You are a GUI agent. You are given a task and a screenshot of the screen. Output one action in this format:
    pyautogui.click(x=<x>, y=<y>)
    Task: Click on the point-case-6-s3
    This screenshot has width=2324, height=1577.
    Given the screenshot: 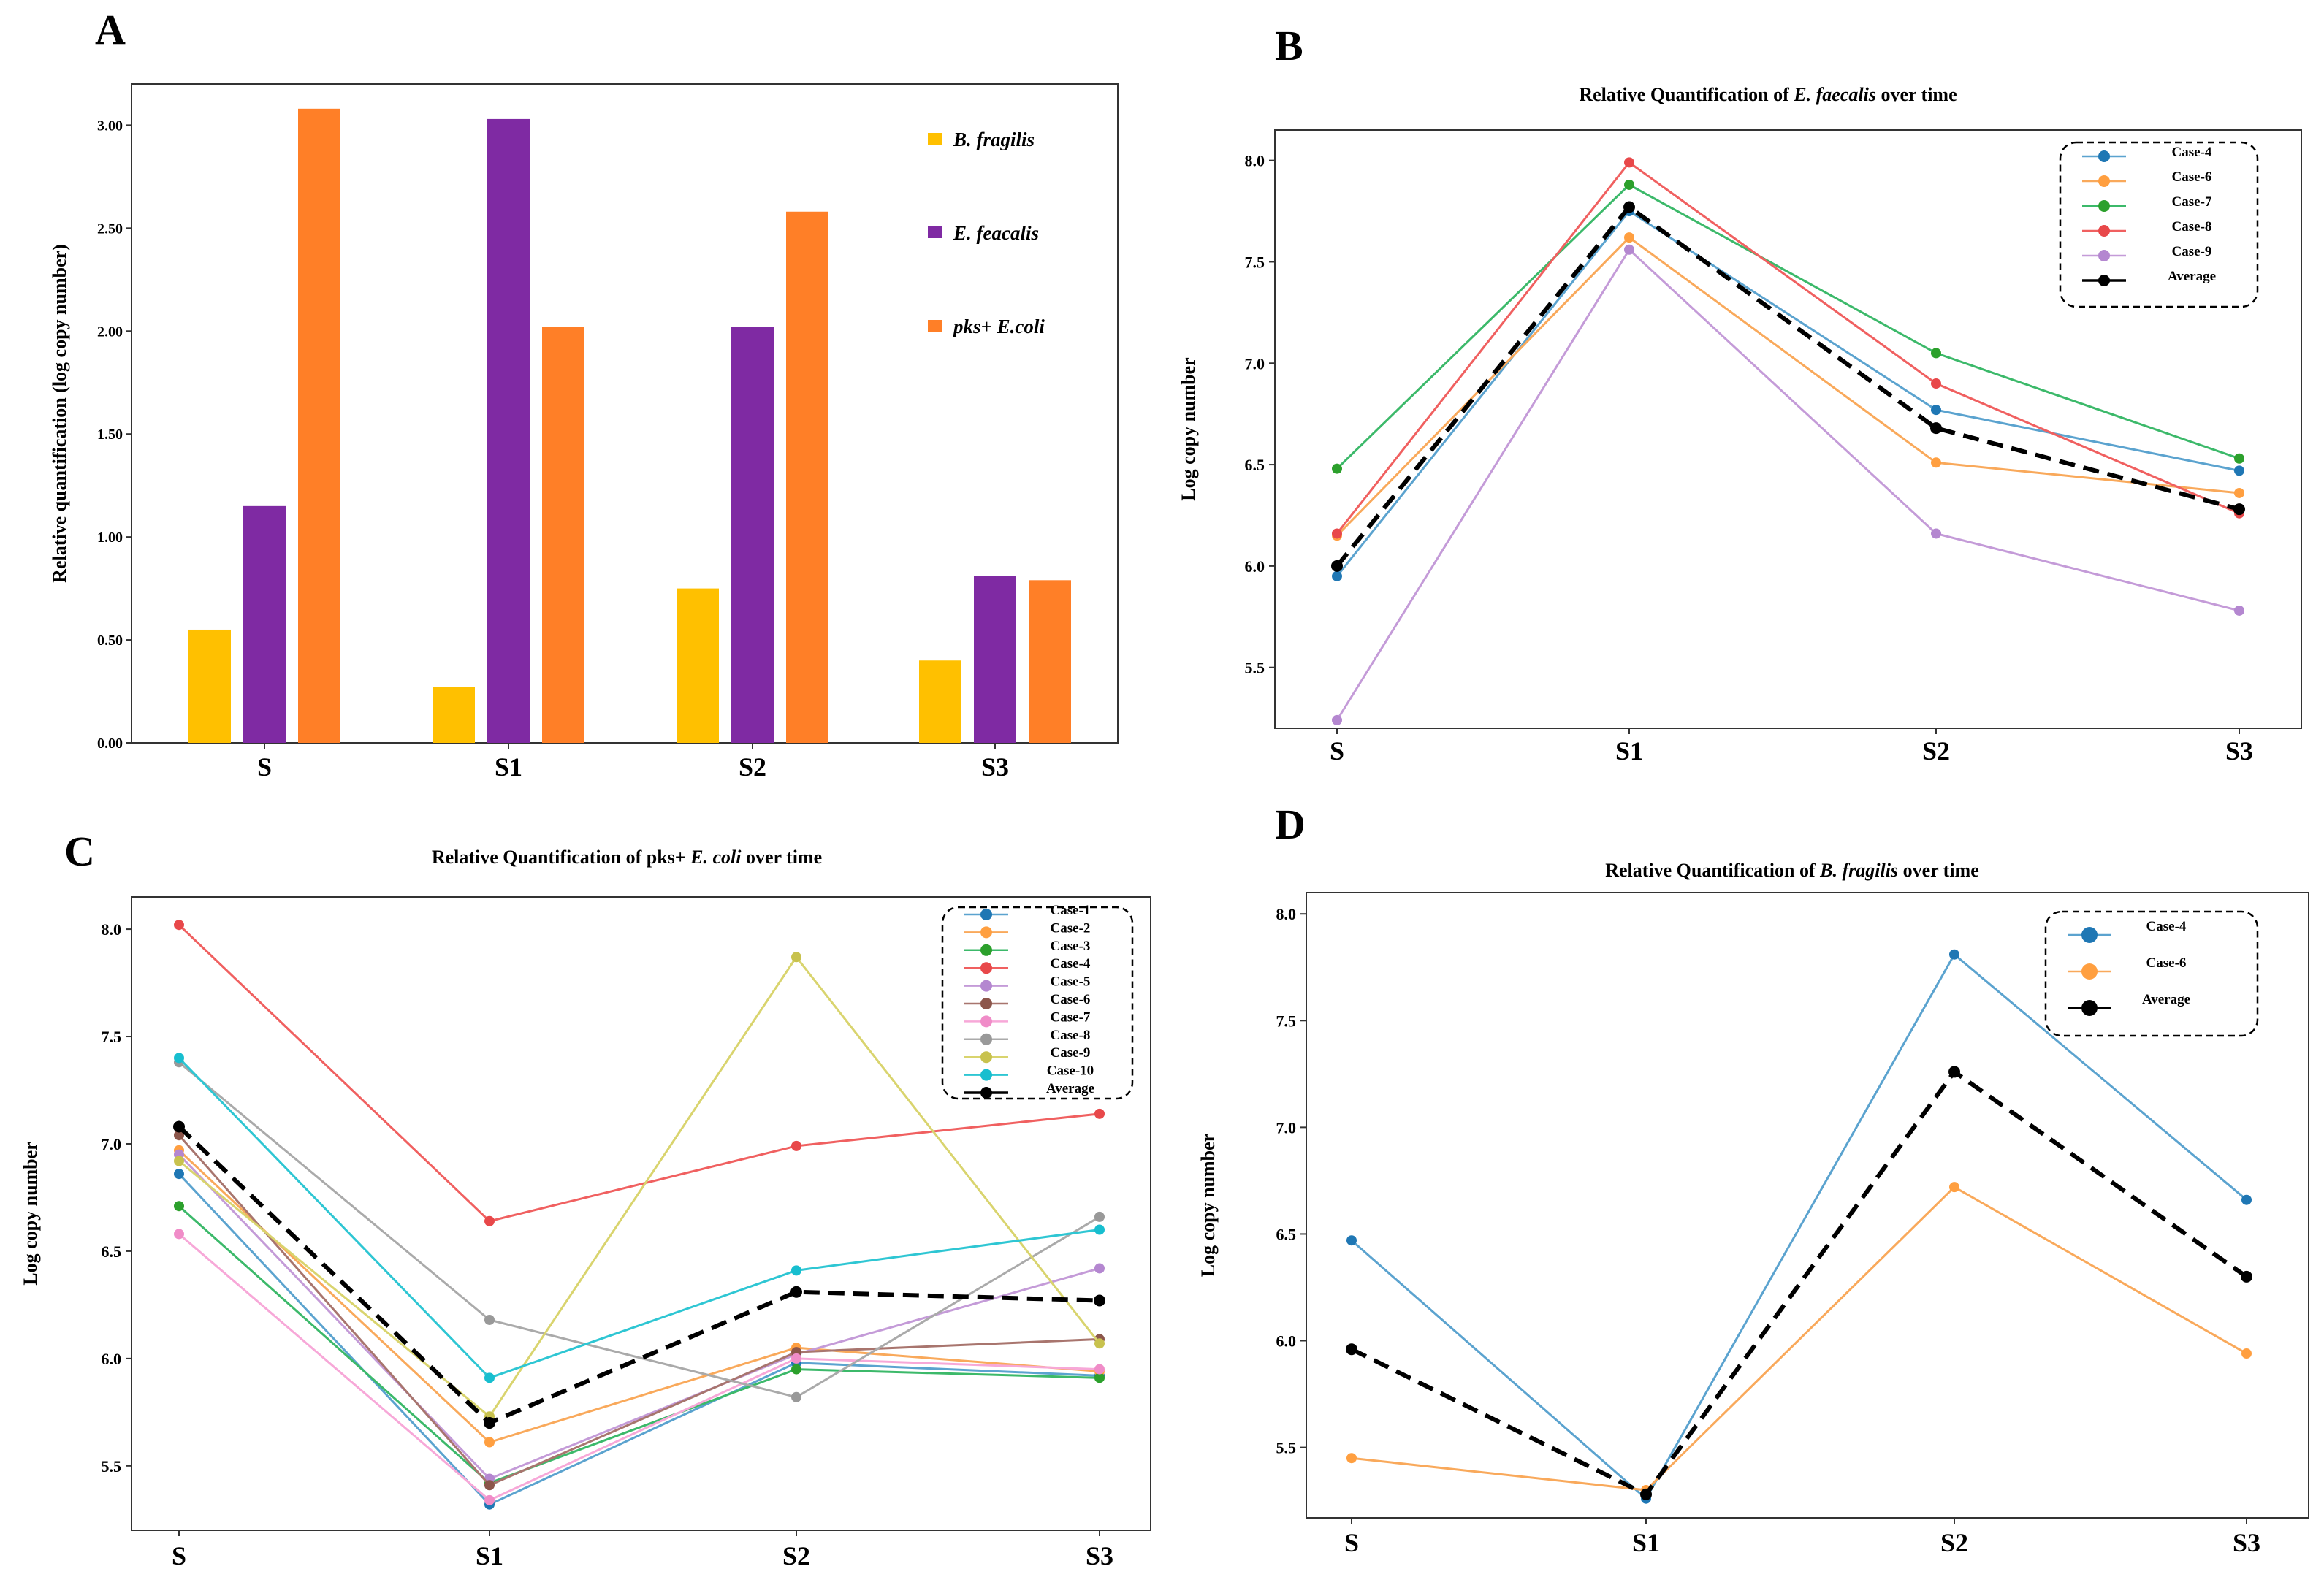 What is the action you would take?
    pyautogui.click(x=2239, y=492)
    